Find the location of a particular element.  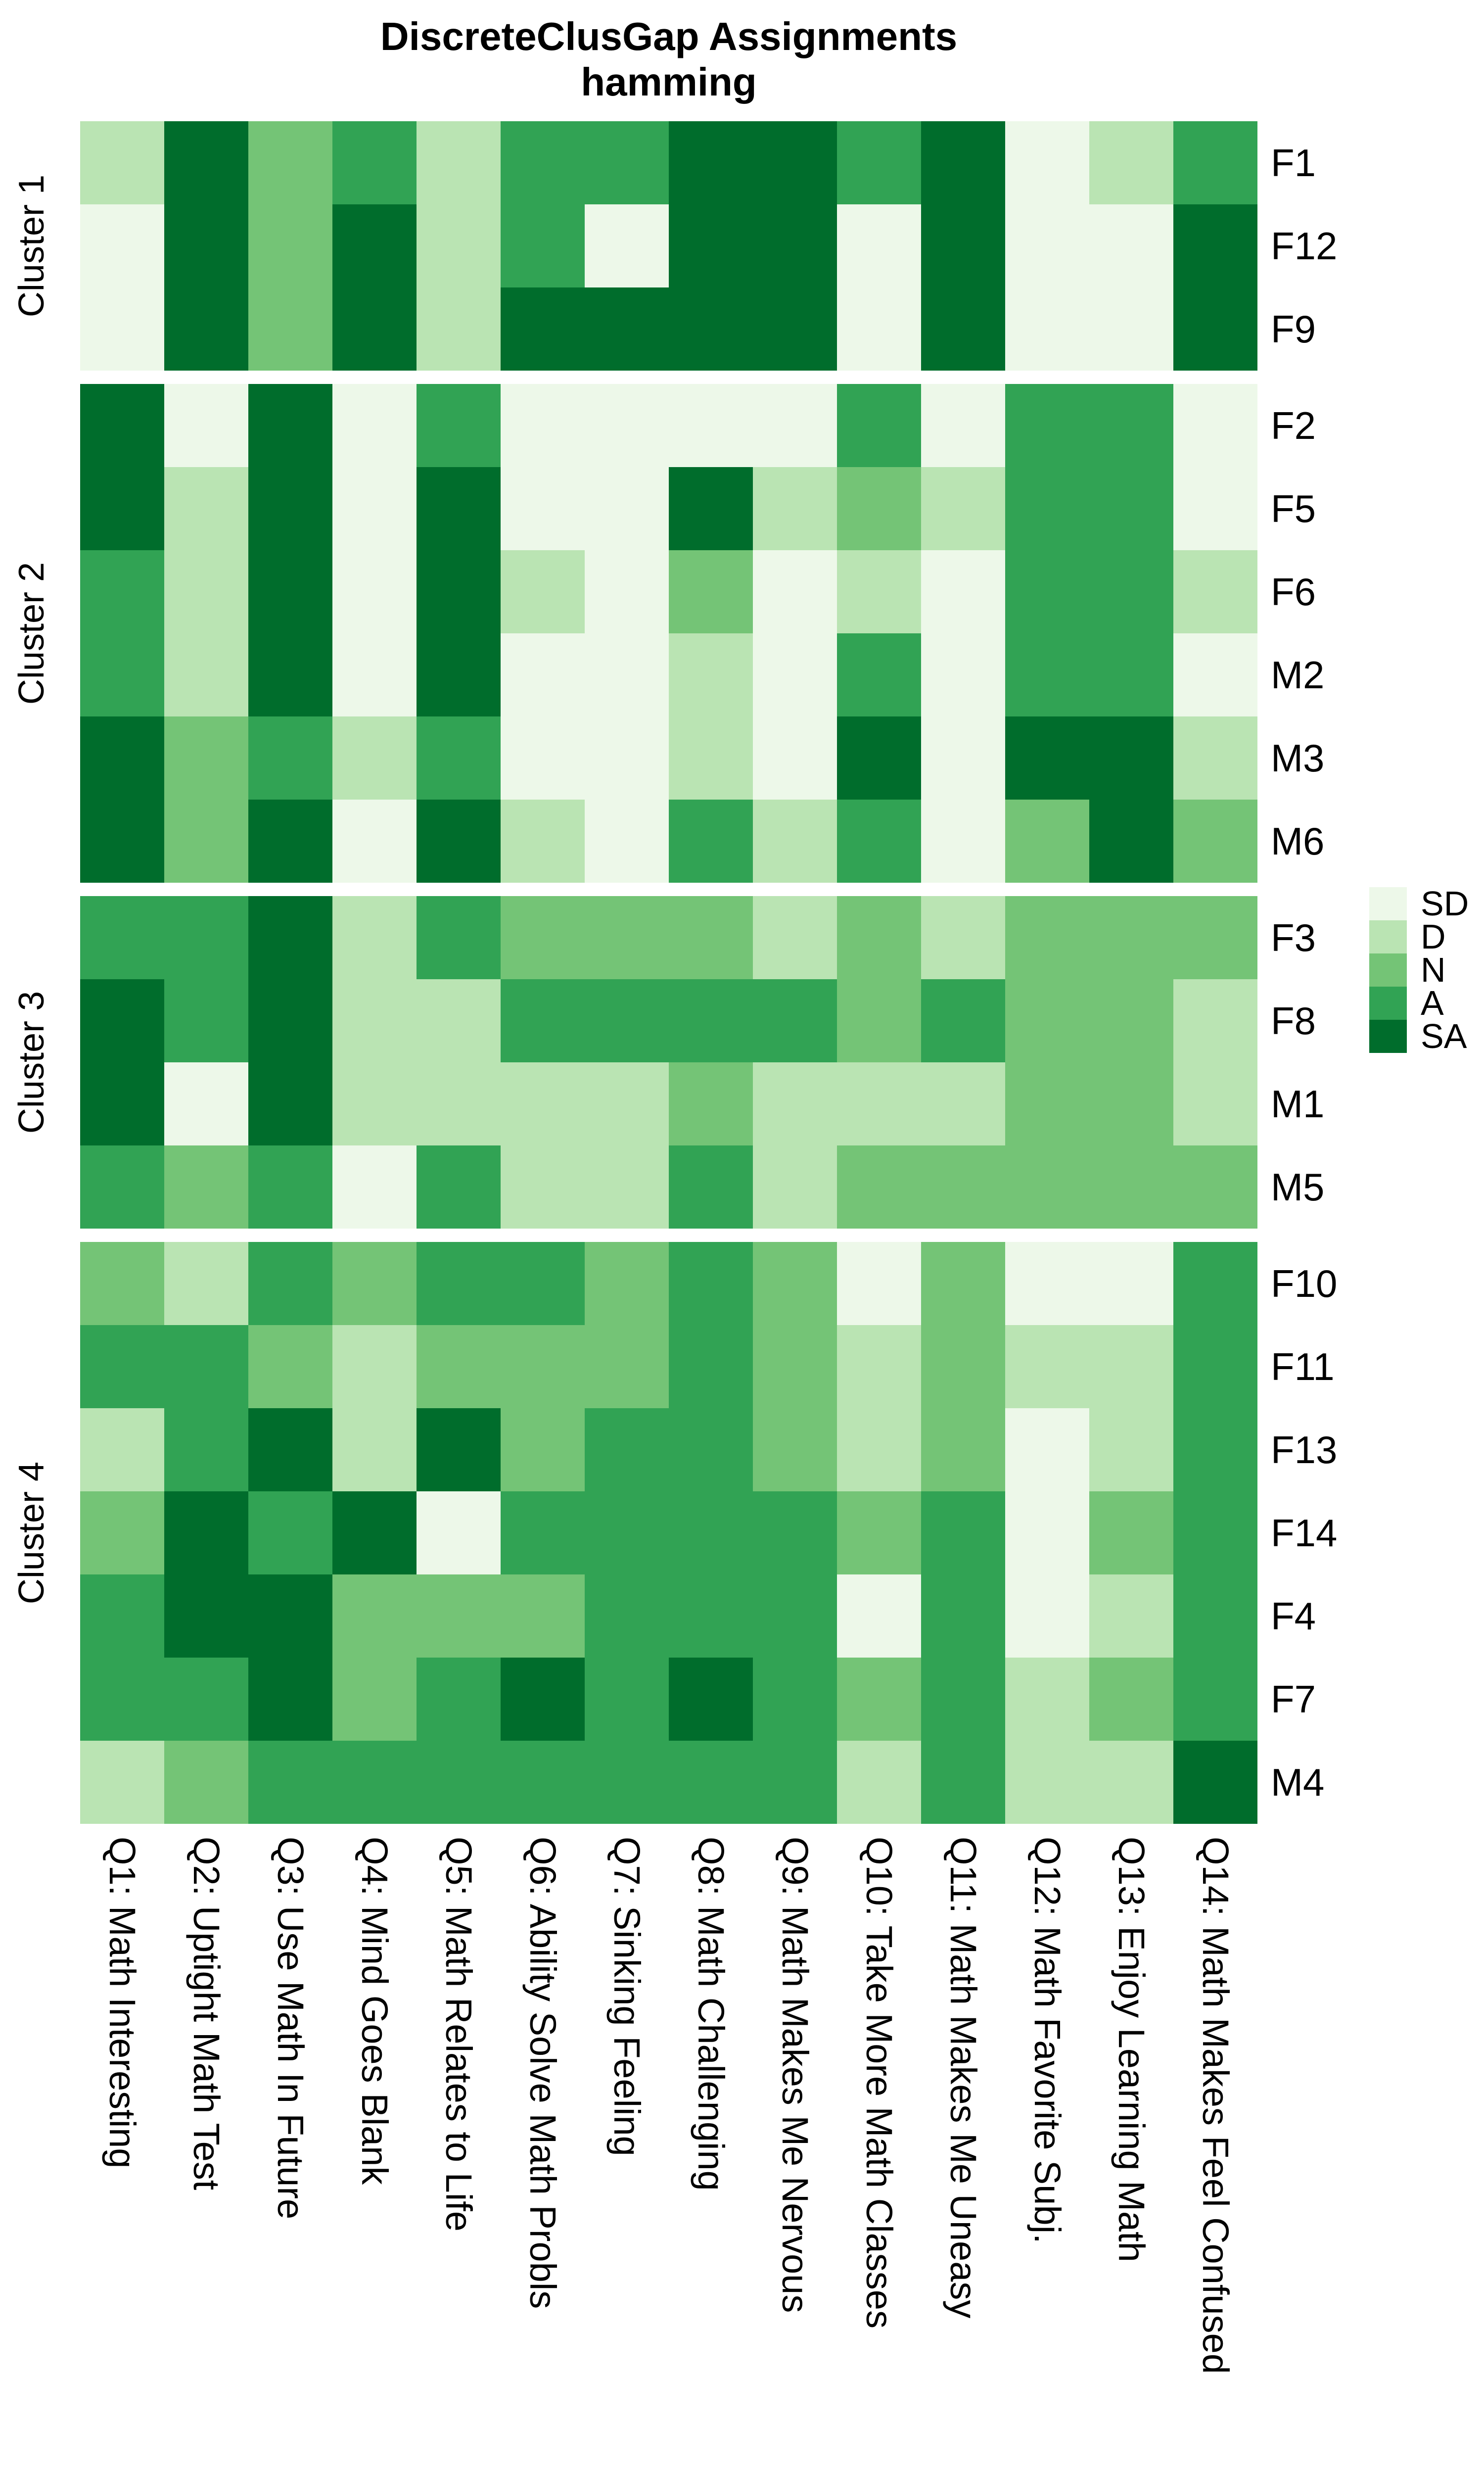

column-label: Q12: Math Favorite Subj. is located at coordinates (1047, 2041).